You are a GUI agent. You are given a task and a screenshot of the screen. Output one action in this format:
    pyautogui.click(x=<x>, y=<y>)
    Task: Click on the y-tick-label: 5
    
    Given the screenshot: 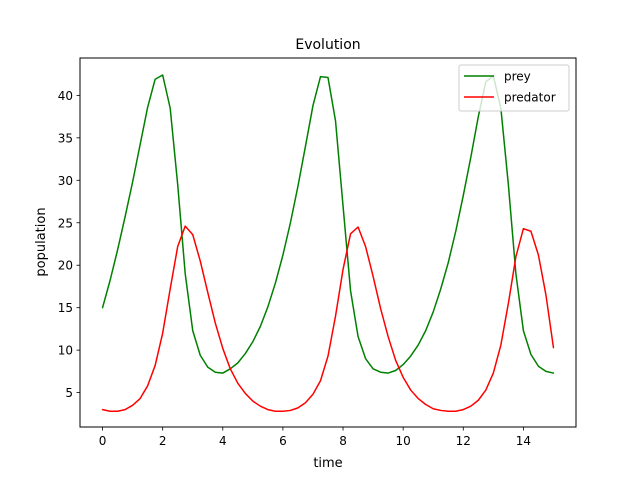 What is the action you would take?
    pyautogui.click(x=69, y=393)
    